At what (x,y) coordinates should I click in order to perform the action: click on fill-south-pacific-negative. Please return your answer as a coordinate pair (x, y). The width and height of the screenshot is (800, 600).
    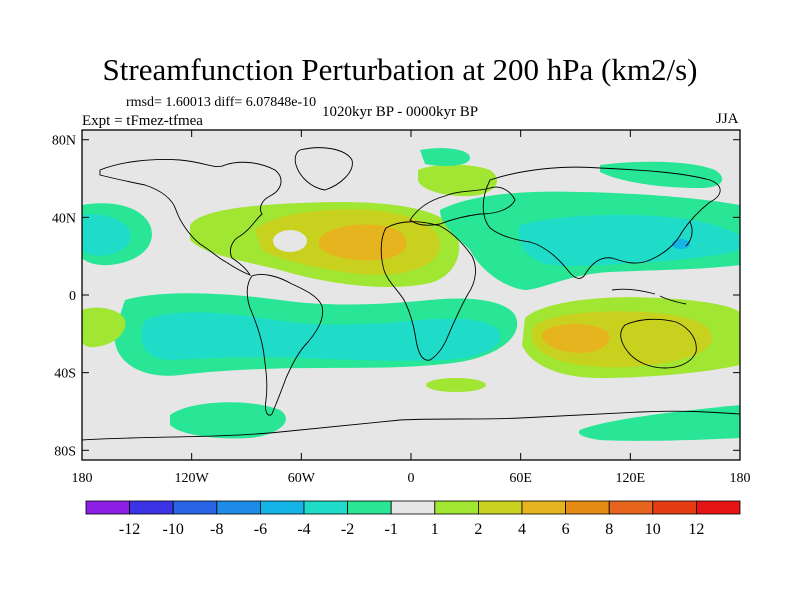
    Looking at the image, I should click on (228, 420).